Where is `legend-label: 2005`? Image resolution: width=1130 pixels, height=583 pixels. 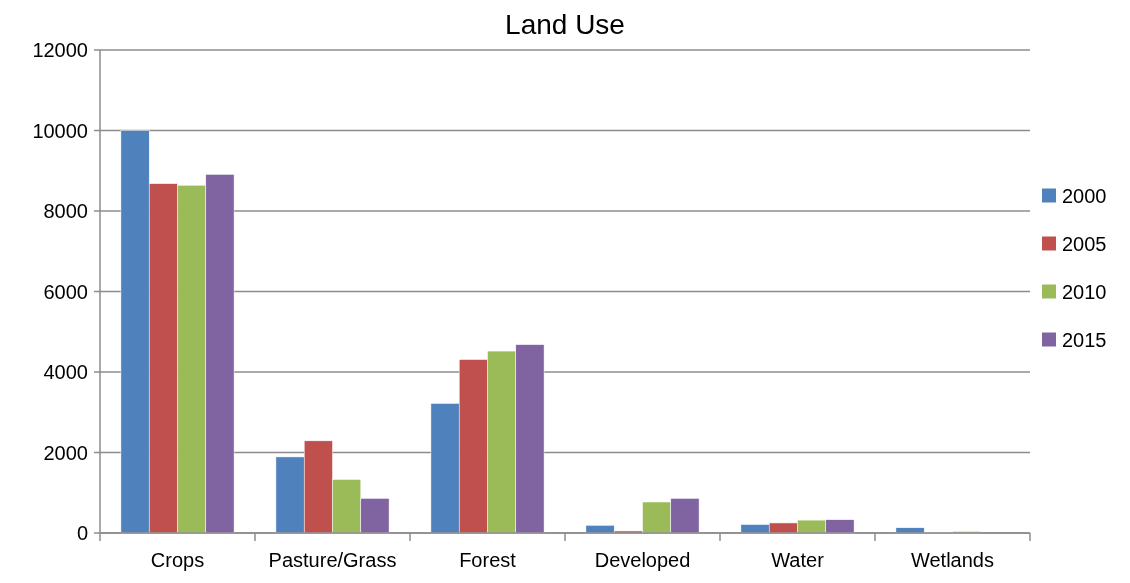 legend-label: 2005 is located at coordinates (1084, 243).